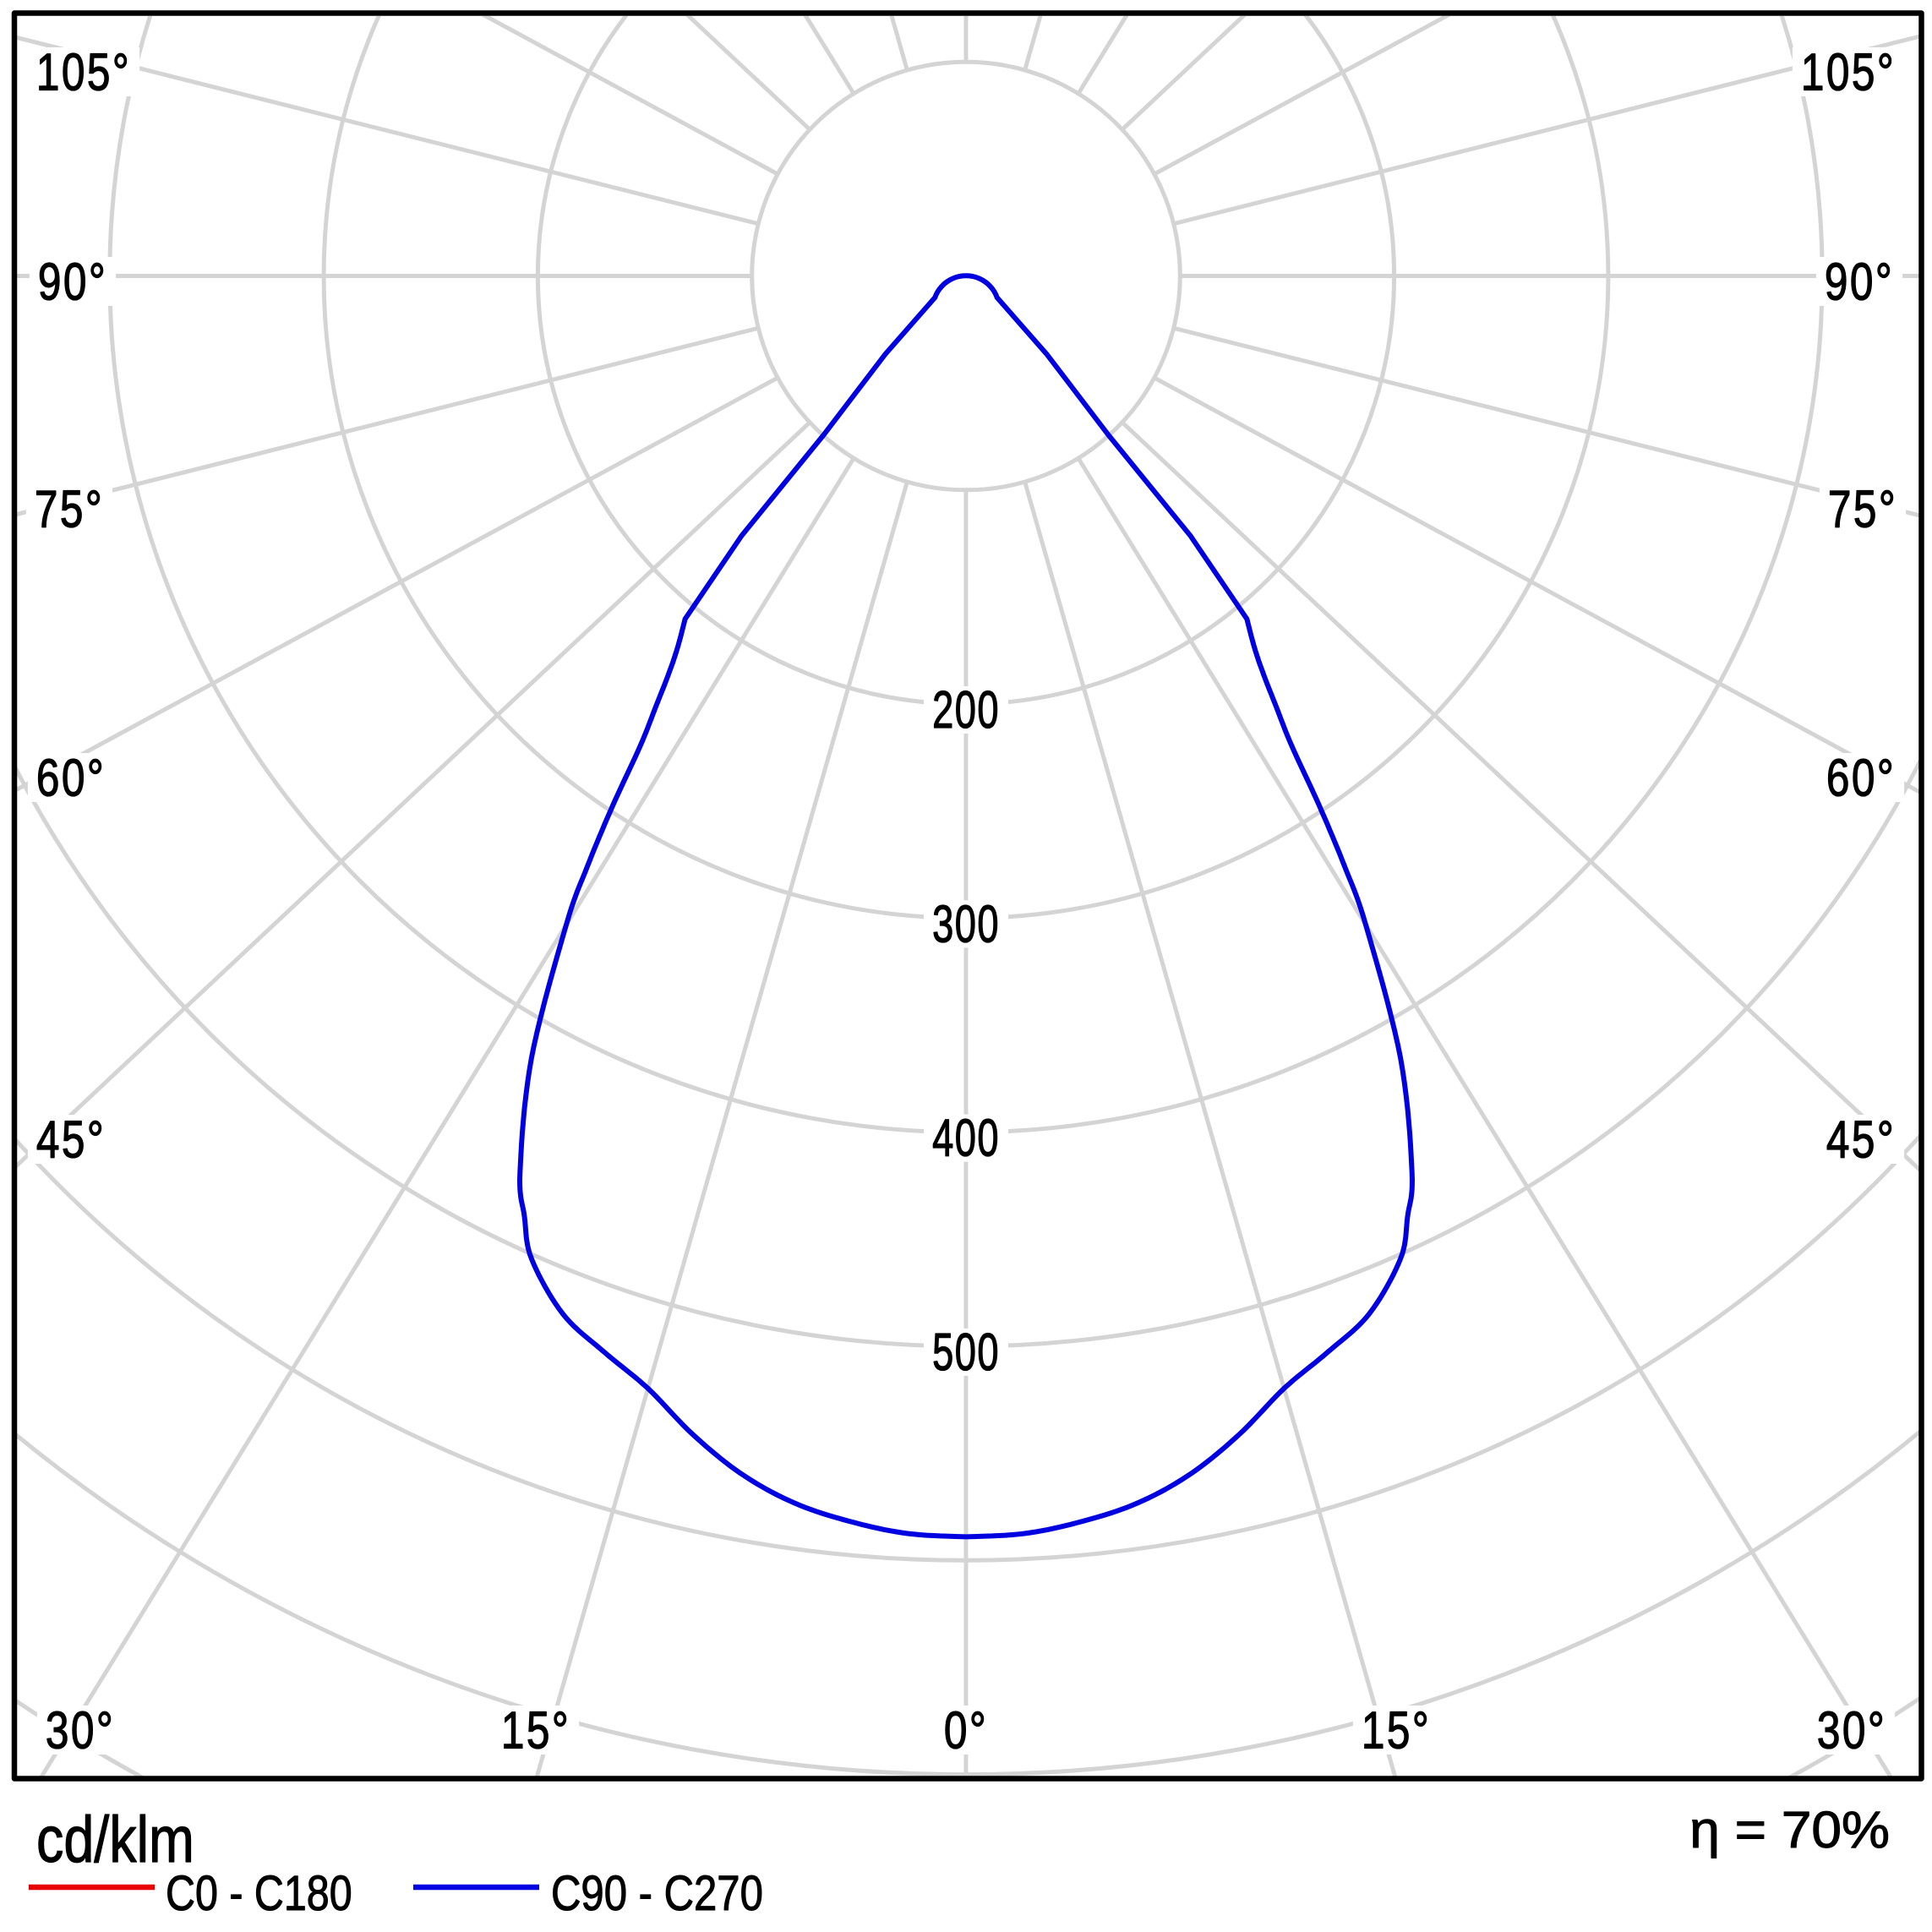 This screenshot has height=1932, width=1932. What do you see at coordinates (966, 710) in the screenshot?
I see `svg-text: 200` at bounding box center [966, 710].